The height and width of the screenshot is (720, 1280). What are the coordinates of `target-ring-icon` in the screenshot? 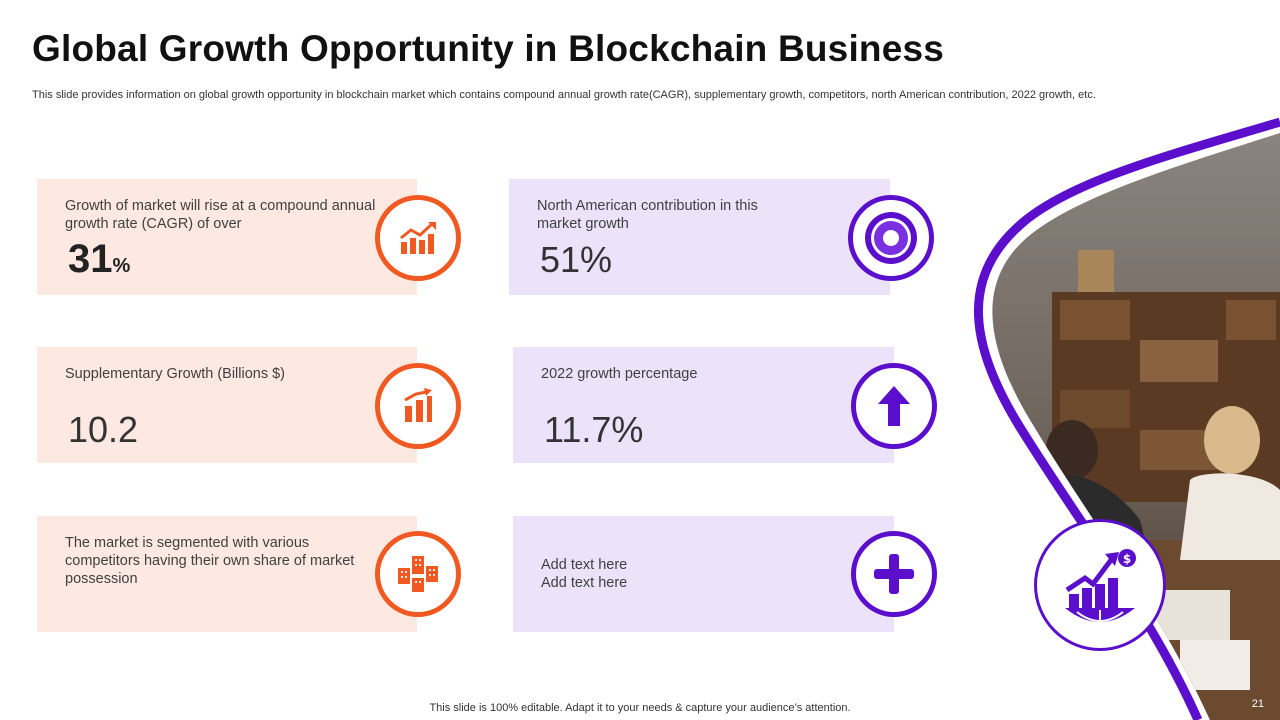 It's located at (891, 238).